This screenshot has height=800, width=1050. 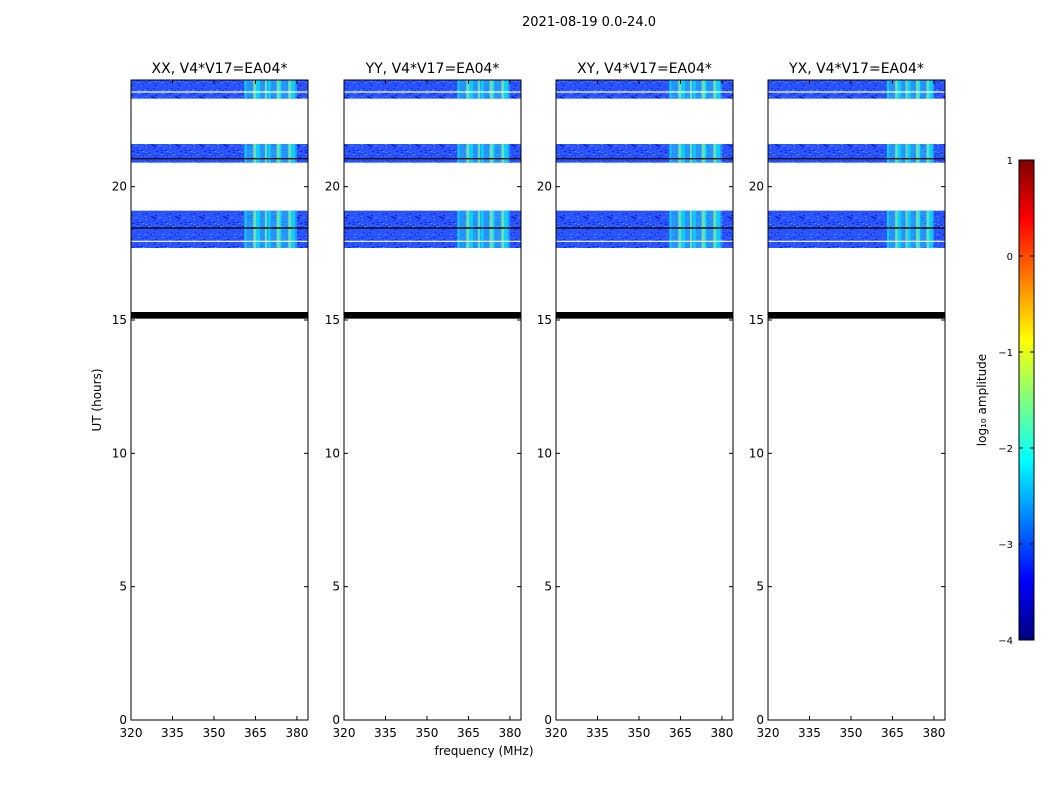 I want to click on y-tick-label: 15, so click(x=119, y=320).